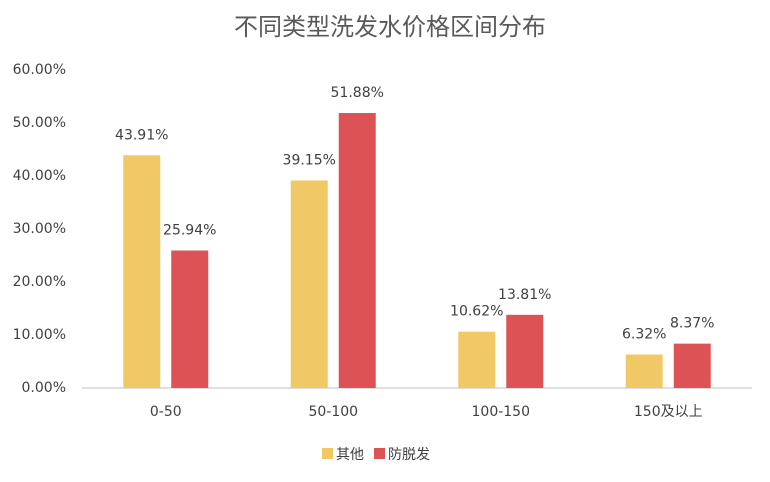 The image size is (770, 482). I want to click on data-label: 13.81%, so click(524, 295).